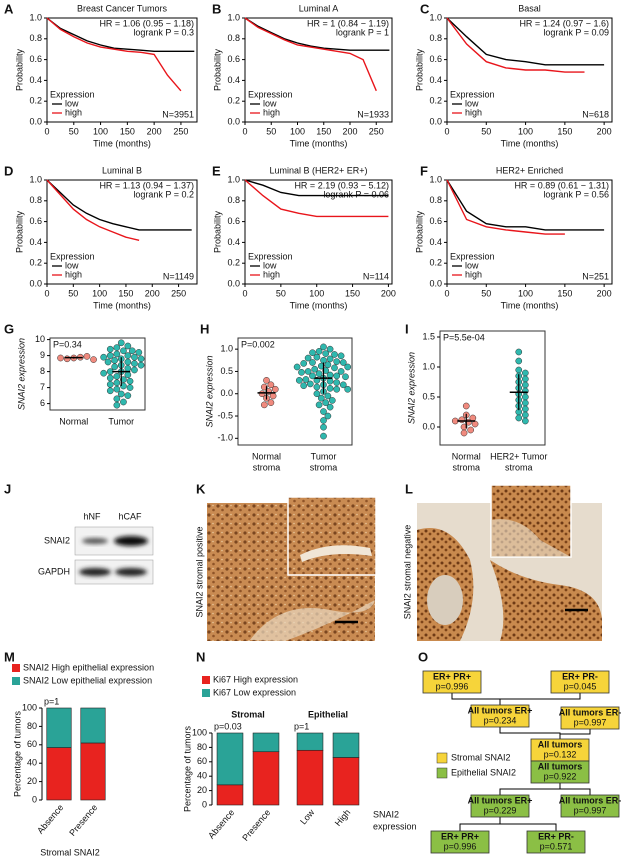 The width and height of the screenshot is (625, 868). What do you see at coordinates (424, 170) in the screenshot?
I see `panel-label: F` at bounding box center [424, 170].